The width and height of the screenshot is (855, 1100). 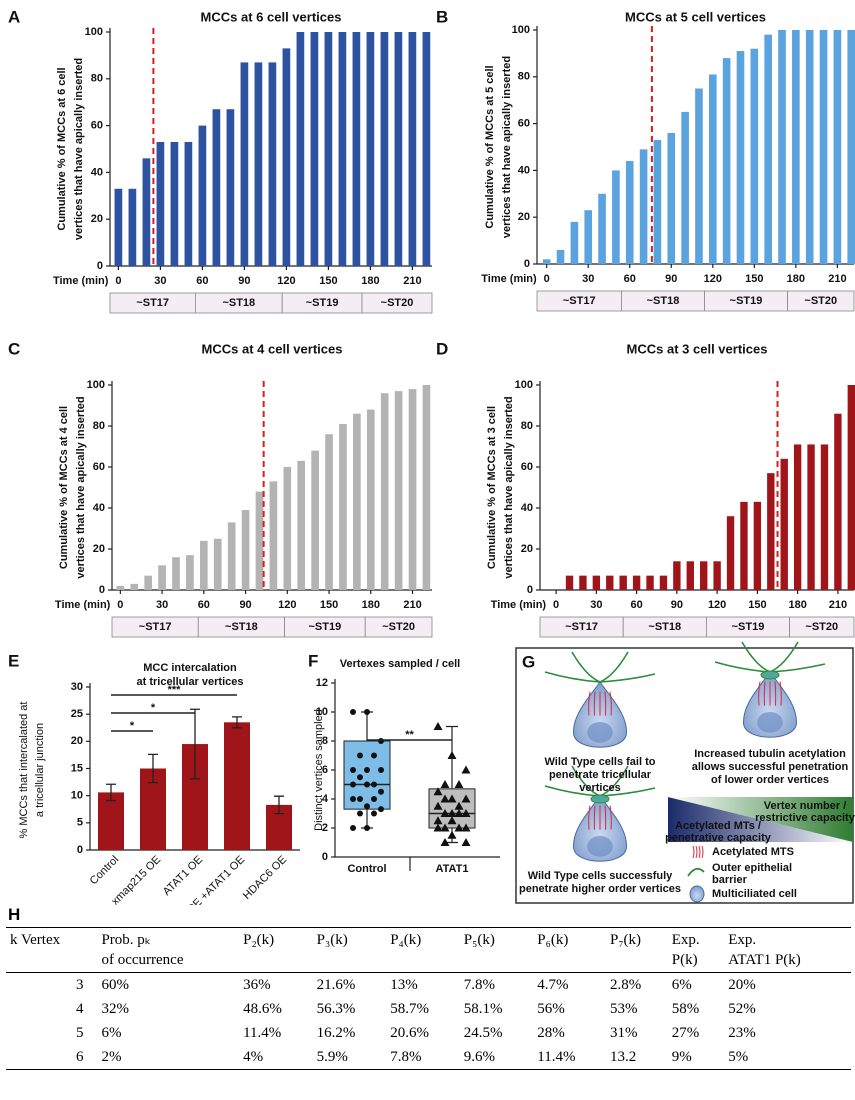 I want to click on table-cell: 5.9%, so click(x=349, y=1057).